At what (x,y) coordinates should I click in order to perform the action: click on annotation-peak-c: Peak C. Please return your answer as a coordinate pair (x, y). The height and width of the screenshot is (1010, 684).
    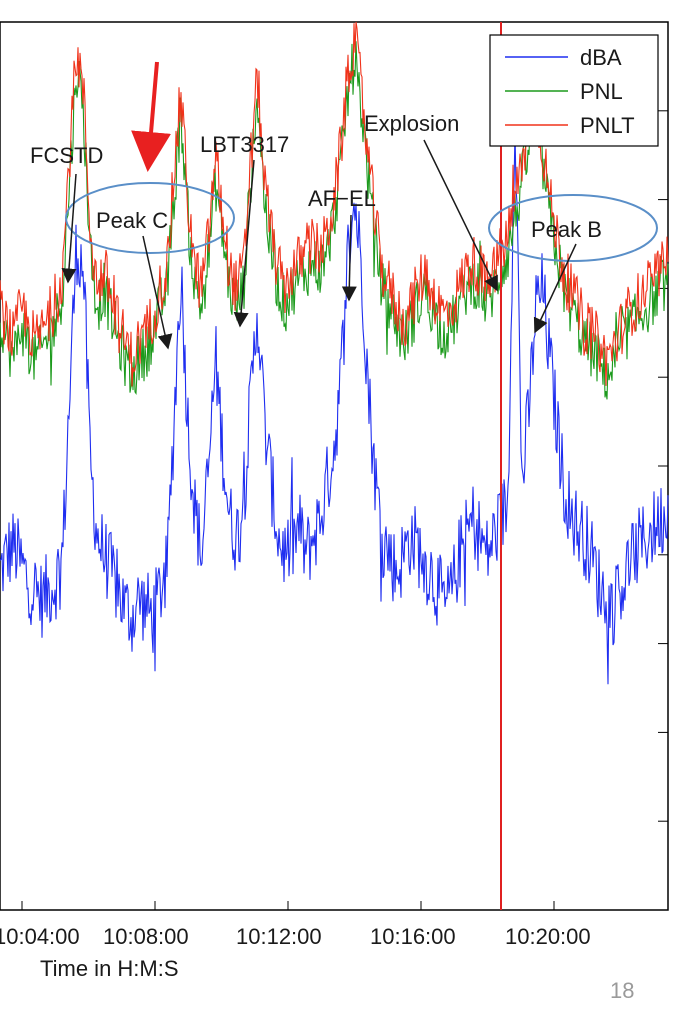
    Looking at the image, I should click on (132, 220).